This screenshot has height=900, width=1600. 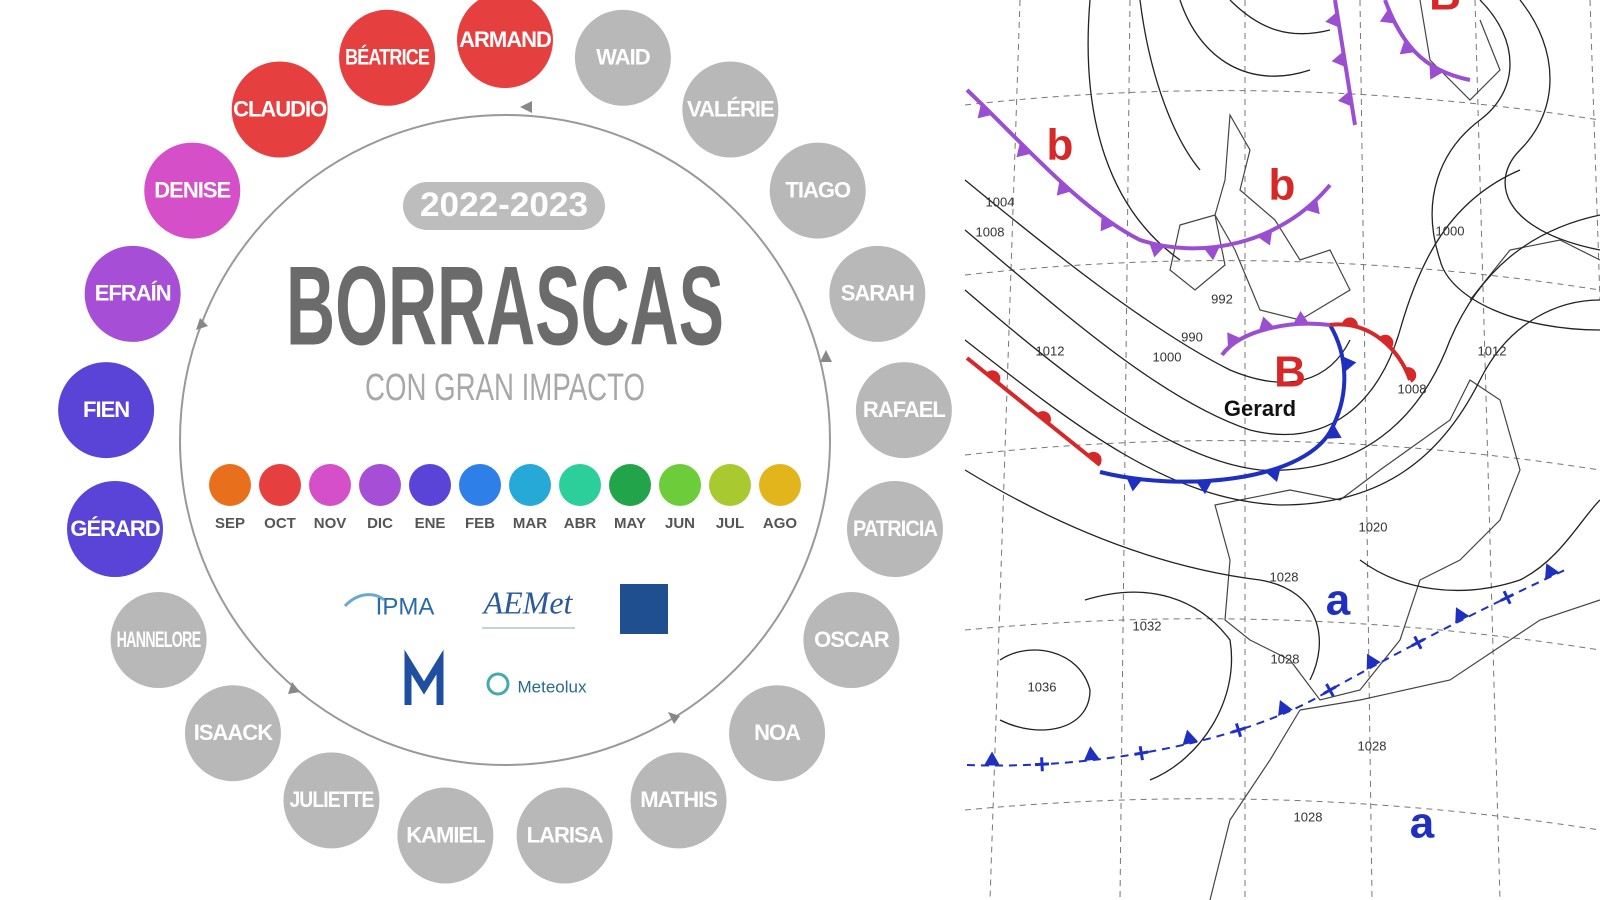 What do you see at coordinates (630, 523) in the screenshot?
I see `month-label: MAY` at bounding box center [630, 523].